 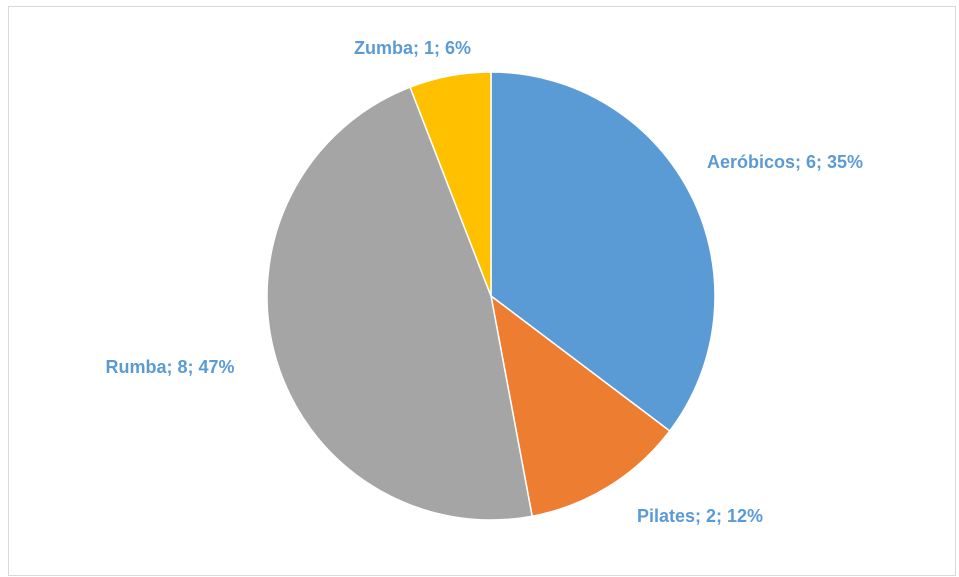 I want to click on data-label: Aeróbicos; 6; 35%, so click(x=785, y=162).